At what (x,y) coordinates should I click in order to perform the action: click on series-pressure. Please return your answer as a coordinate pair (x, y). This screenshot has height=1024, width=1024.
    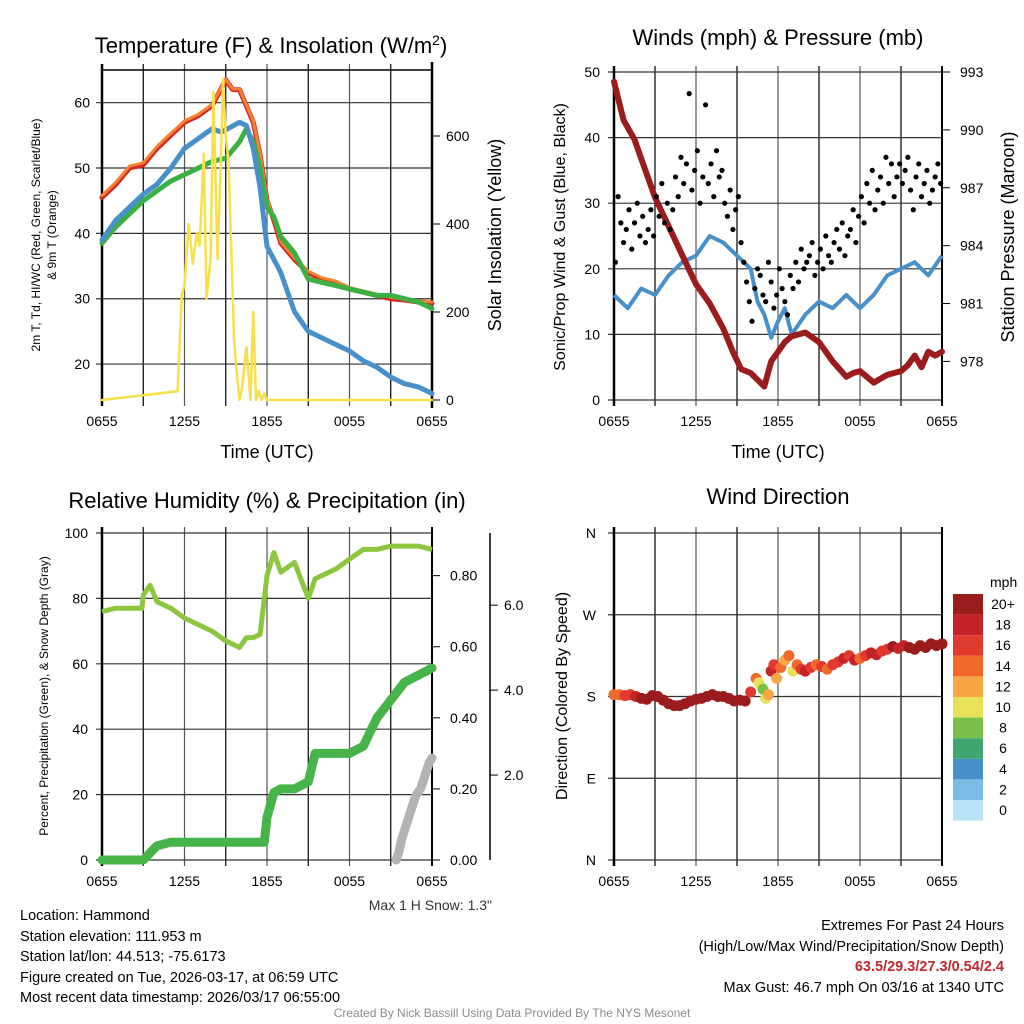
    Looking at the image, I should click on (778, 234).